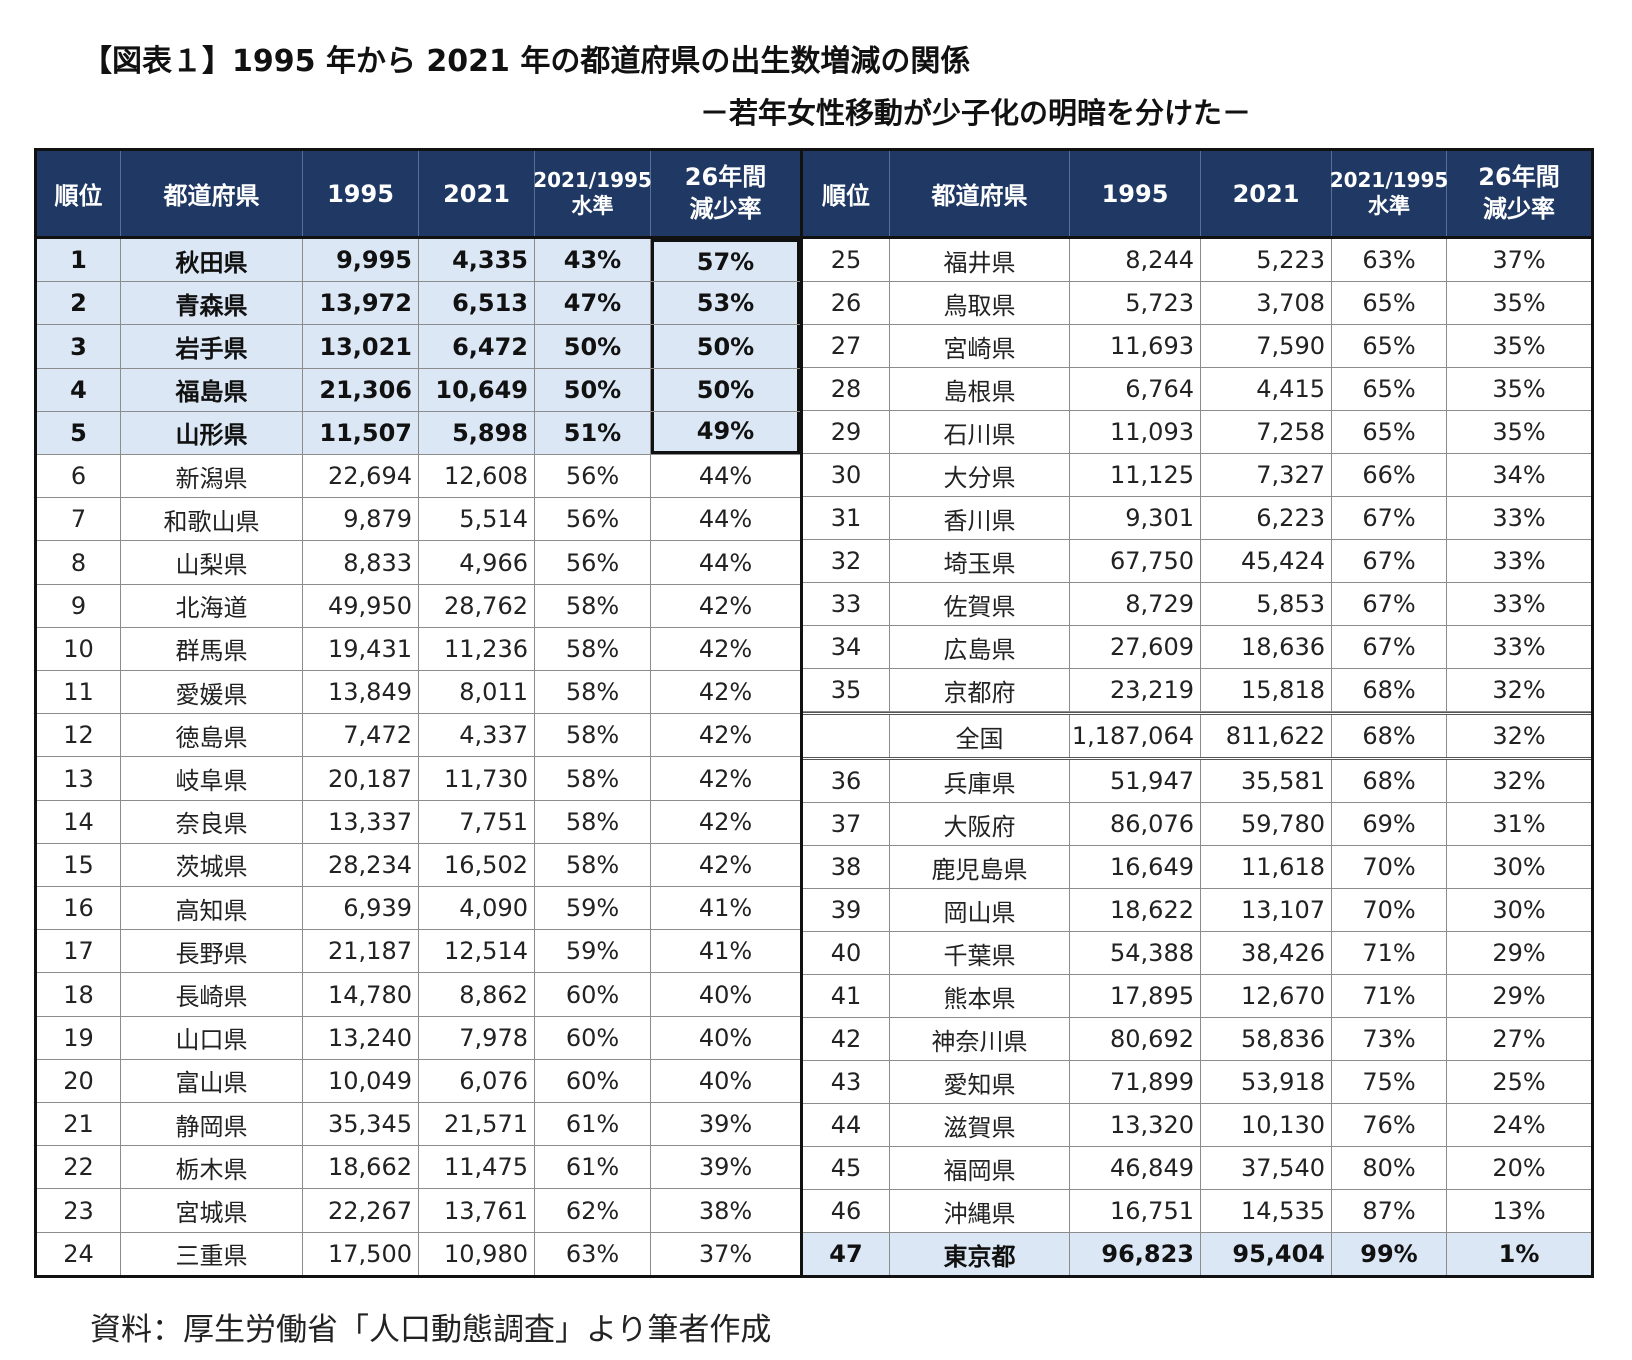  Describe the element at coordinates (212, 476) in the screenshot. I see `prefecture-cell: 新潟県` at that location.